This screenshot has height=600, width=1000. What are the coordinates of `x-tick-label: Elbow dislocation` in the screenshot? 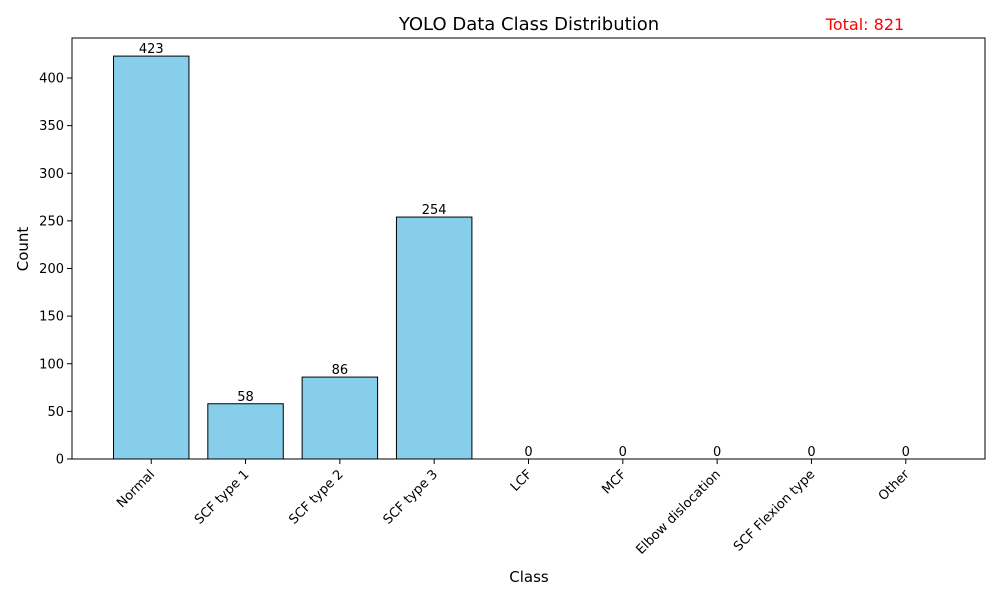 It's located at (678, 512).